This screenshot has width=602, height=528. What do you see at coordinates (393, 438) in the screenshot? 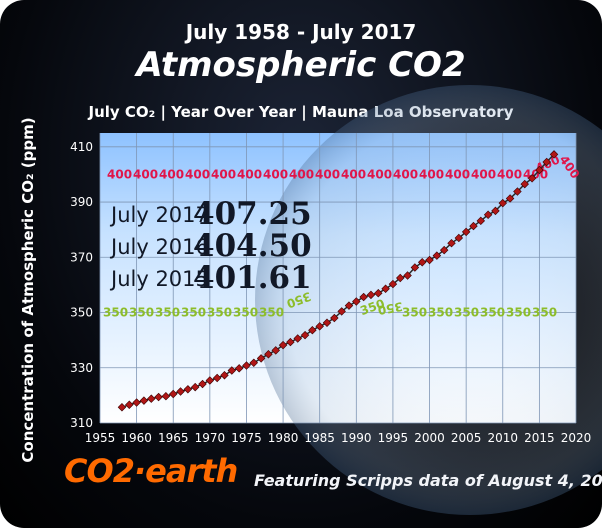
I see `x-tick-label: 1995` at bounding box center [393, 438].